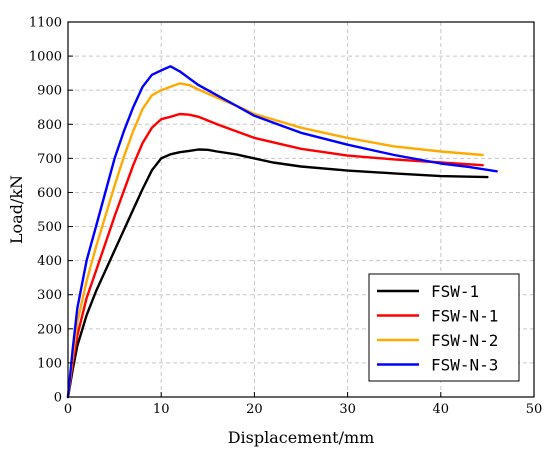 The height and width of the screenshot is (454, 550). What do you see at coordinates (49, 227) in the screenshot?
I see `y-tick-label: 500` at bounding box center [49, 227].